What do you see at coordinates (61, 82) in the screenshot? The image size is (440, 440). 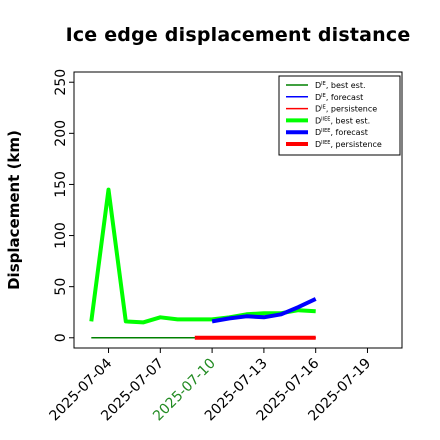 I see `y-tick-label: 250` at bounding box center [61, 82].